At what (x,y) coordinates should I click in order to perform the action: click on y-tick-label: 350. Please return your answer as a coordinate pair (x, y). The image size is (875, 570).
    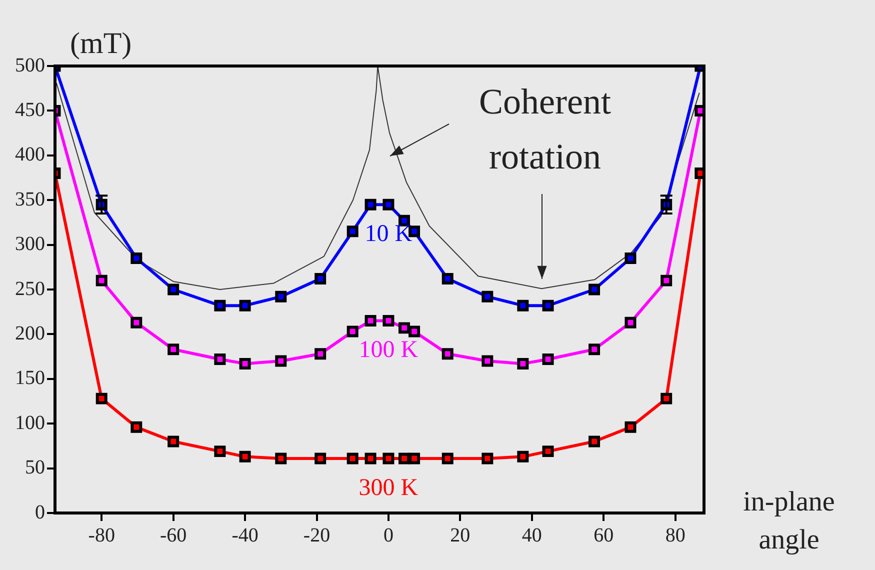
    Looking at the image, I should click on (30, 199).